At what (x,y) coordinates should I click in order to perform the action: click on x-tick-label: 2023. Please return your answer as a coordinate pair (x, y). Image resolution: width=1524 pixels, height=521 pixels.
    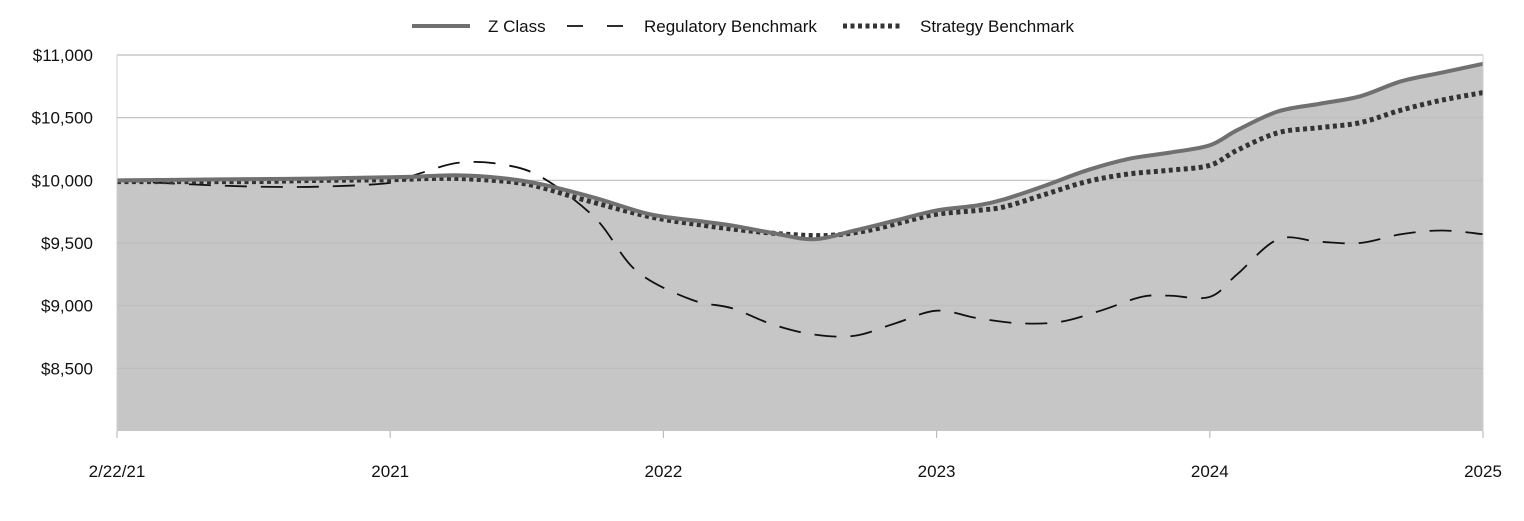
    Looking at the image, I should click on (937, 471).